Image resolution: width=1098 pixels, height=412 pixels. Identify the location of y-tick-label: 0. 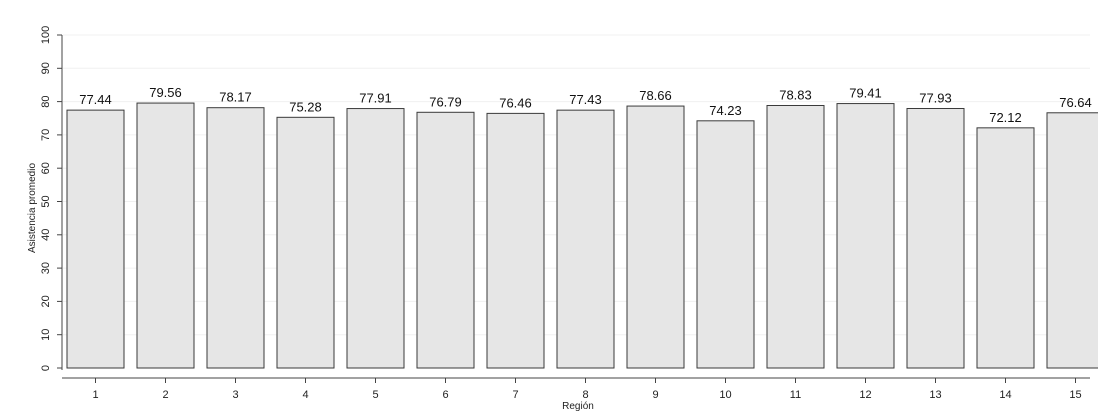
(46, 368).